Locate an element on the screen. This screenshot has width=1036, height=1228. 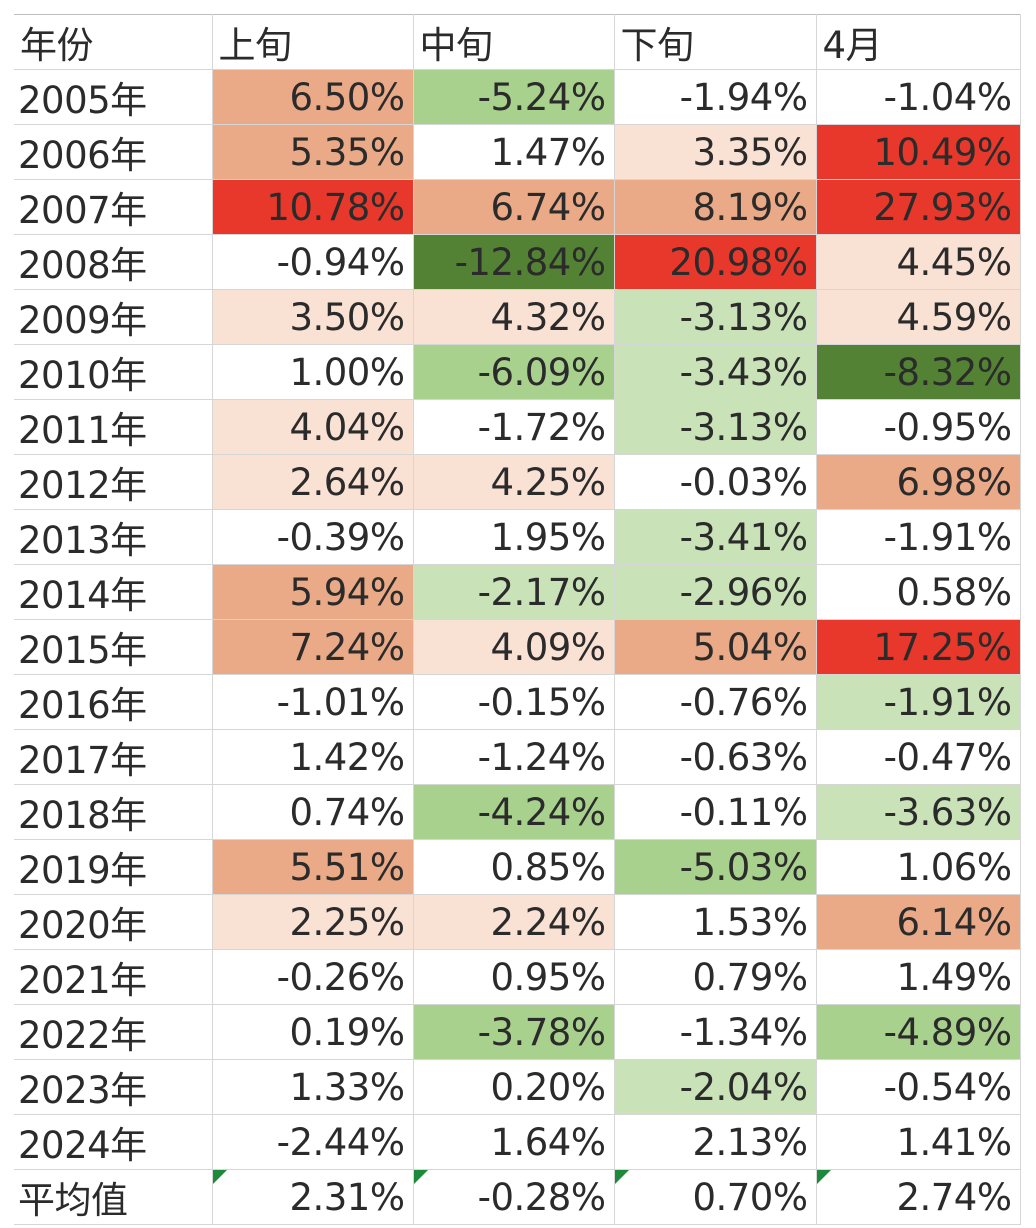
cell-early-period: 3.50% is located at coordinates (313, 317).